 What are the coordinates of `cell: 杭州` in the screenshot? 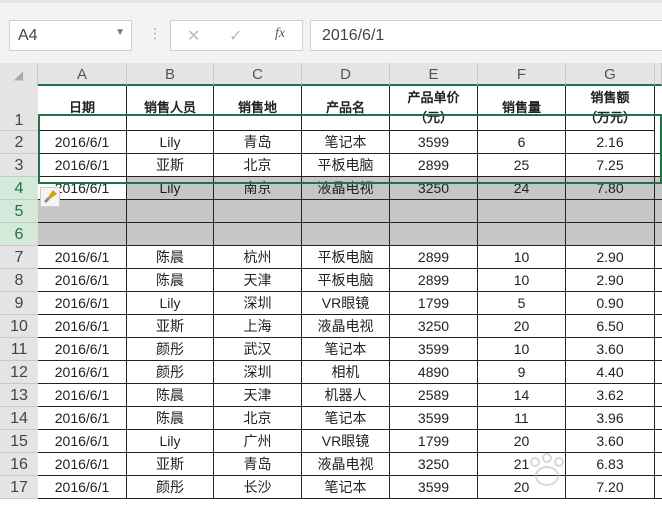 It's located at (258, 257).